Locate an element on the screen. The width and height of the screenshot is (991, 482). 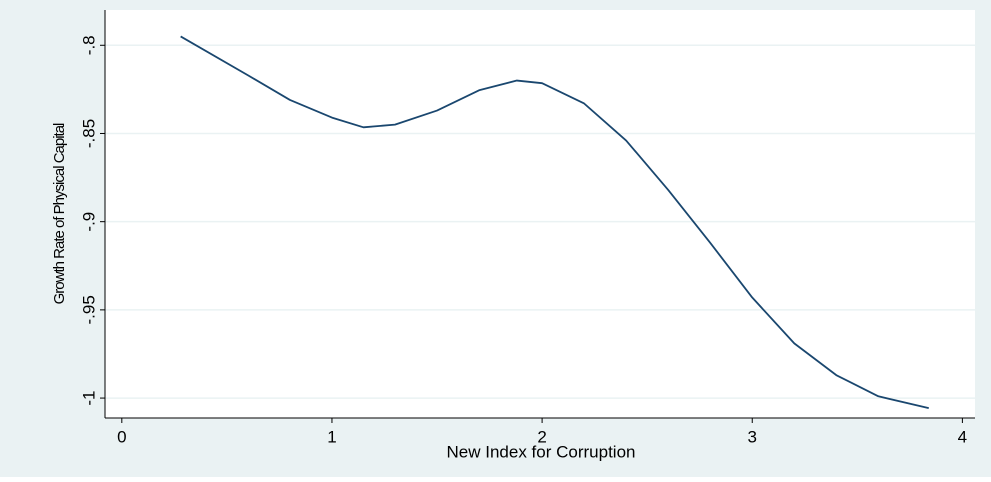
x-tick-label: 1 is located at coordinates (331, 436).